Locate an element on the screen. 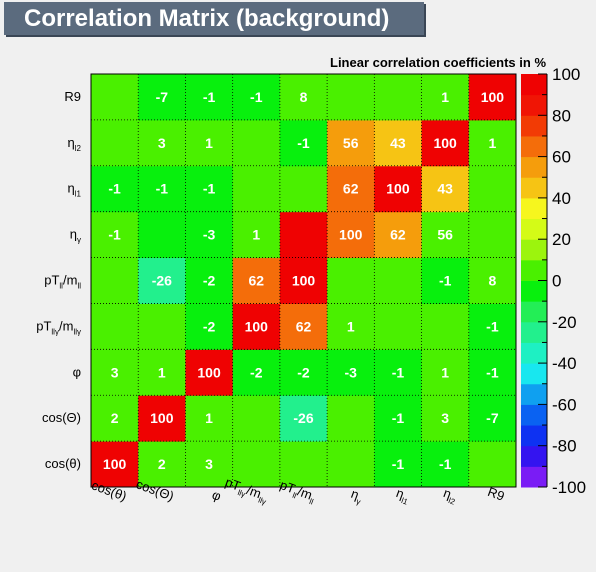 This screenshot has width=596, height=572. cell-value-label: -2 is located at coordinates (256, 372).